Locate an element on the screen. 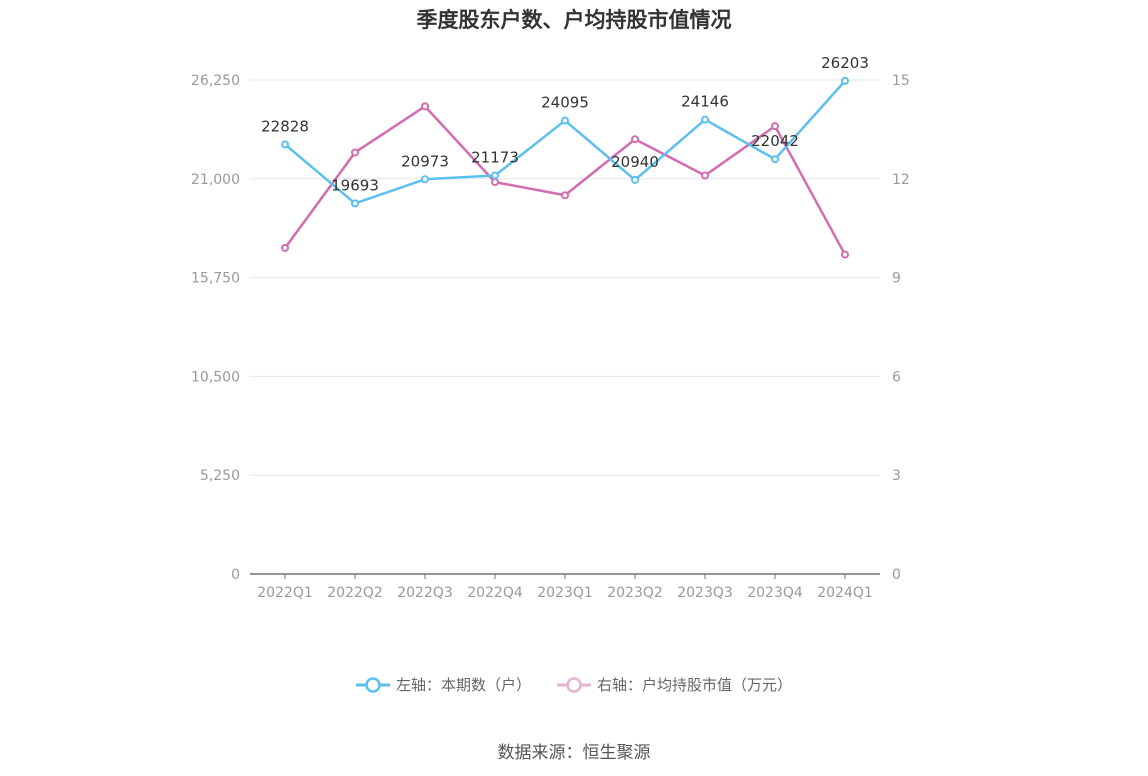 The image size is (1148, 776). y-left-tick-label: 26,250 is located at coordinates (215, 81).